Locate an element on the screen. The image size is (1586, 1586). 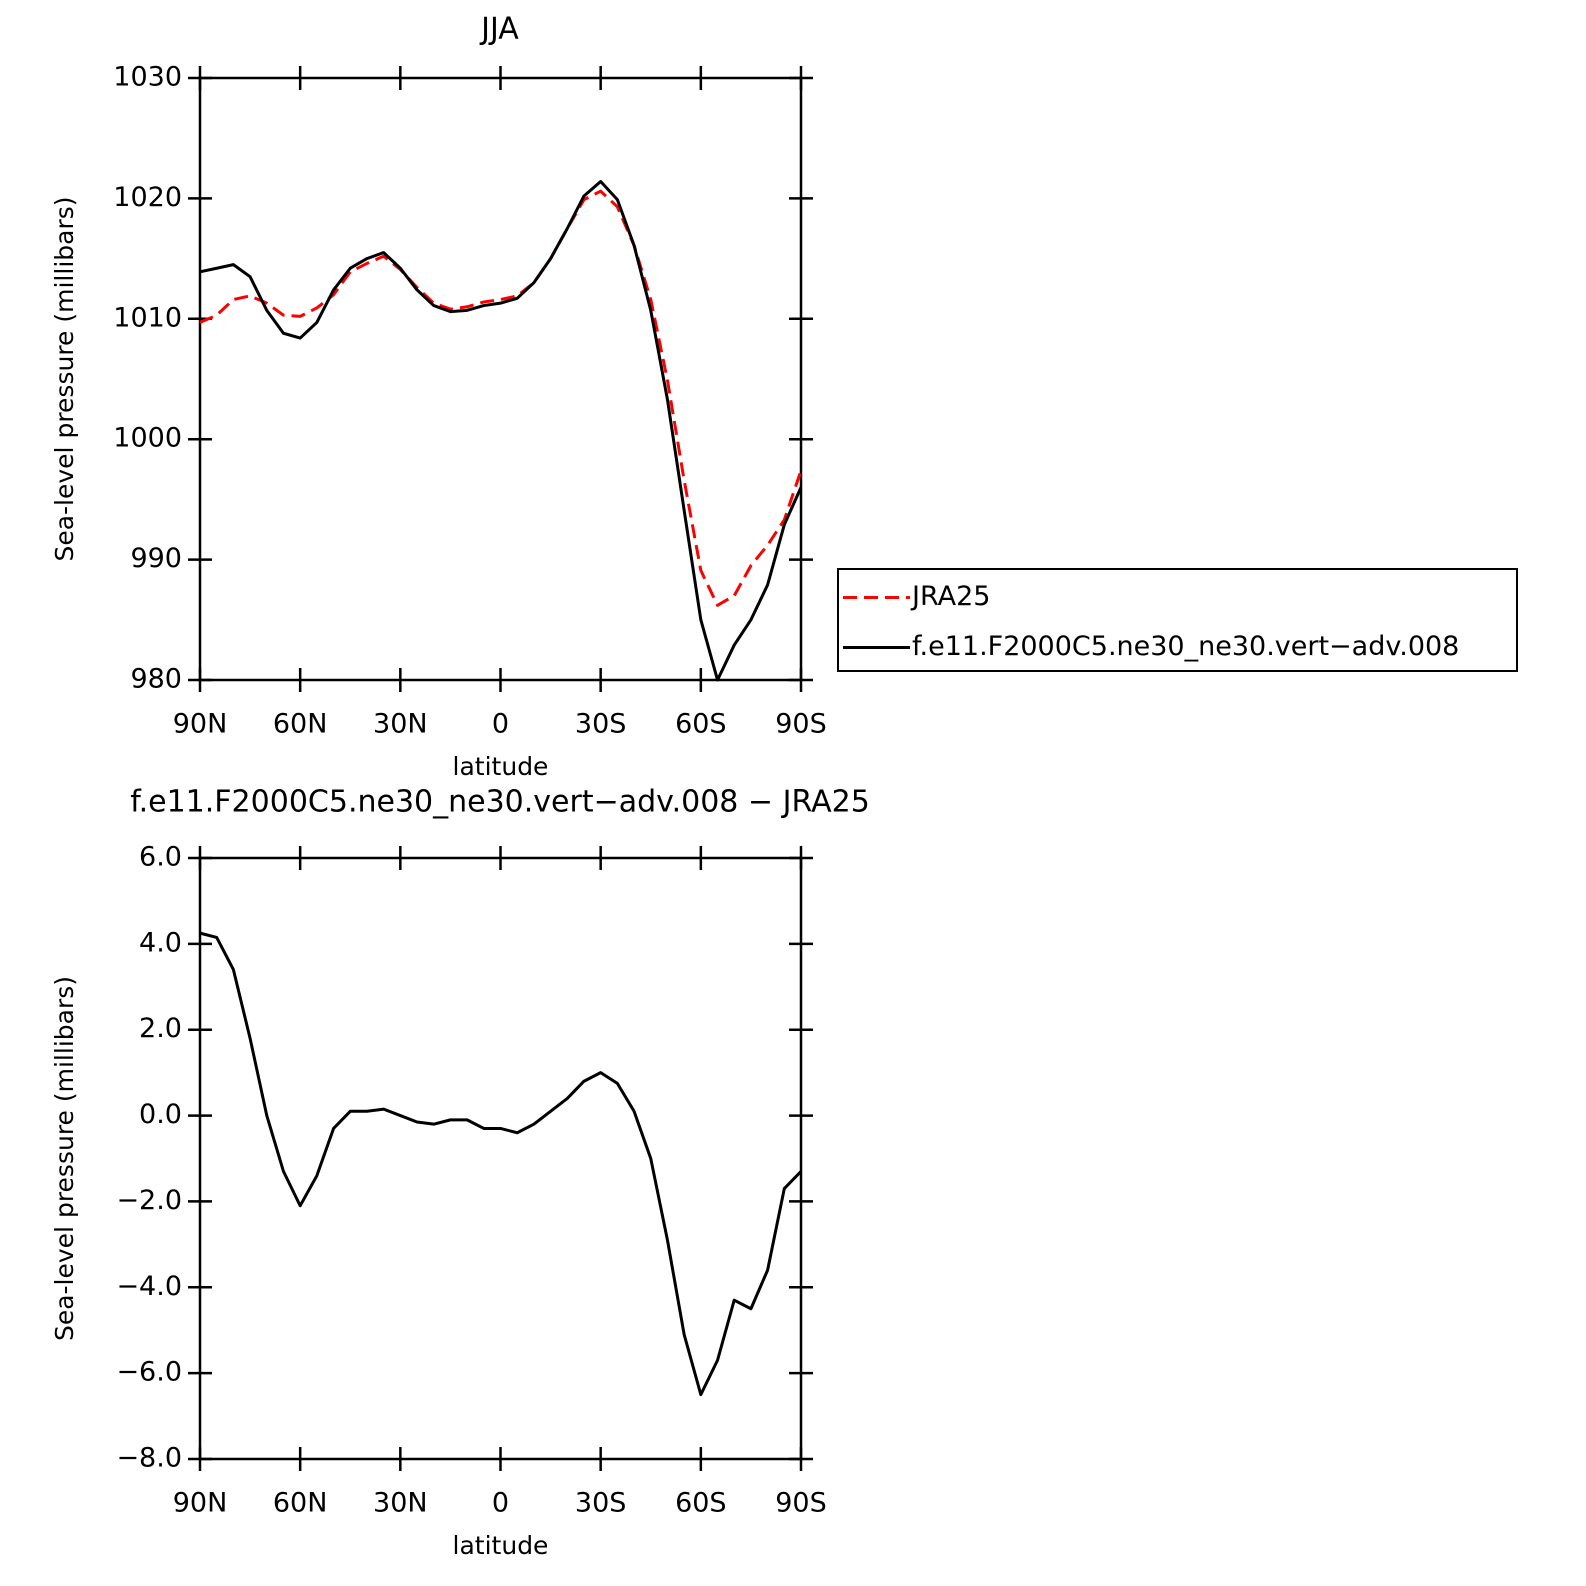
y-tick-label: 990 is located at coordinates (156, 558).